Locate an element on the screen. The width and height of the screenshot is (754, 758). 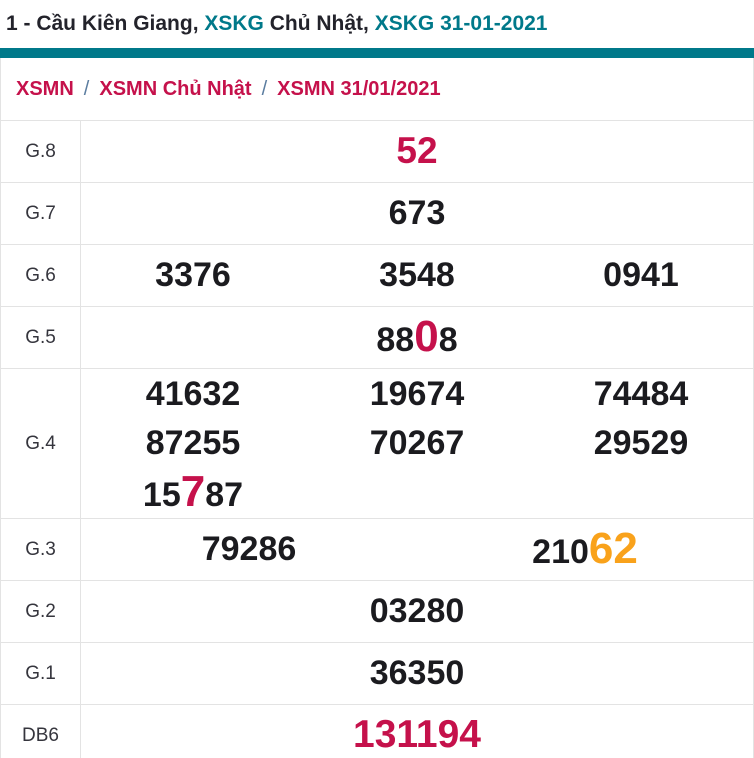
title-link-xskg-date: XSKG 31-01-2021 is located at coordinates (461, 23).